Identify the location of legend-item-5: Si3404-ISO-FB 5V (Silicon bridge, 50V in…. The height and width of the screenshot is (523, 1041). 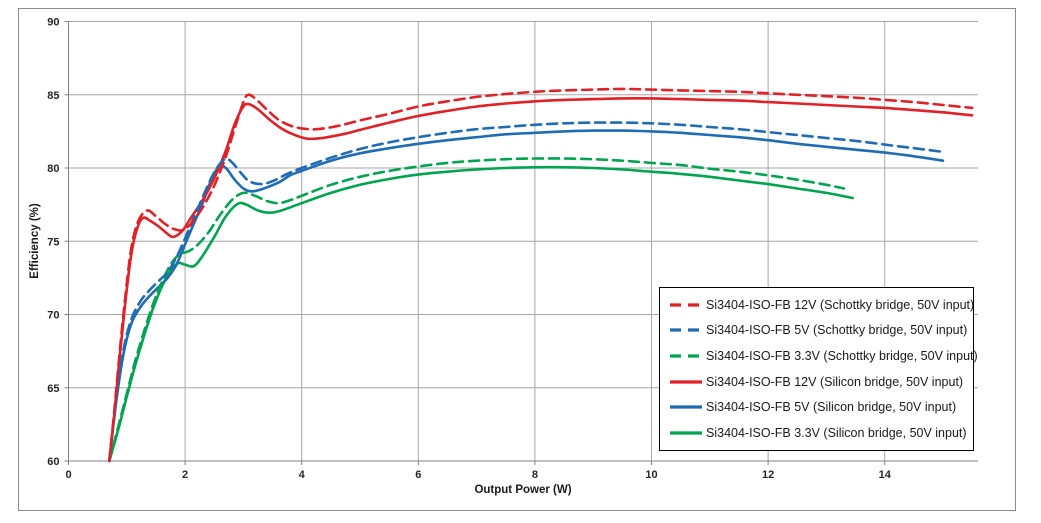
(821, 407).